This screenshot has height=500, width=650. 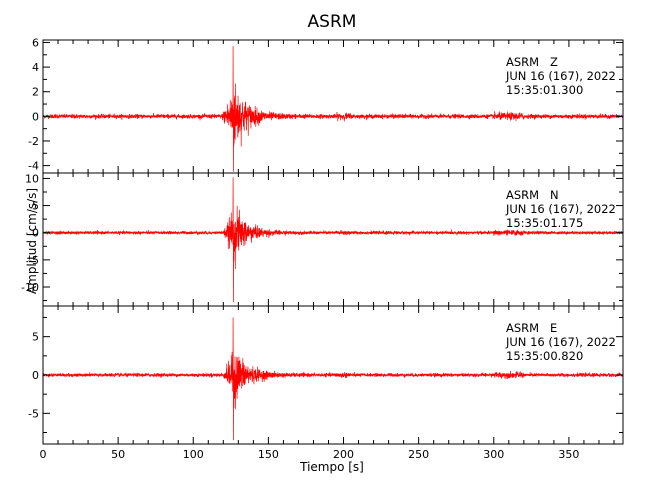 I want to click on x-tick-label: 300, so click(x=493, y=454).